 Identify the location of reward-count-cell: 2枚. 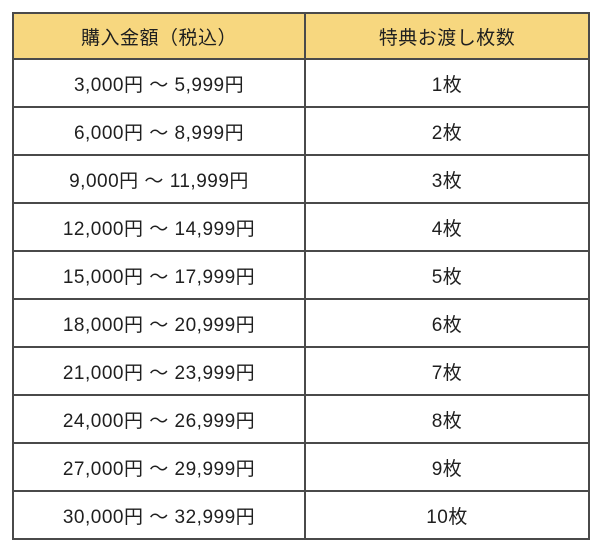
(447, 131).